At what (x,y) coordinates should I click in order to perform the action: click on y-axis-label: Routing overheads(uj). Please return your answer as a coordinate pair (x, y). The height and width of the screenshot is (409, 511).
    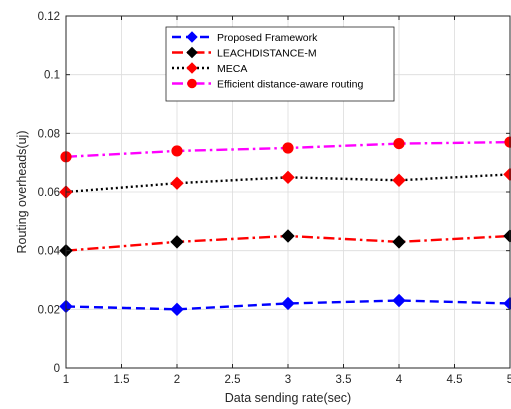
    Looking at the image, I should click on (22, 192).